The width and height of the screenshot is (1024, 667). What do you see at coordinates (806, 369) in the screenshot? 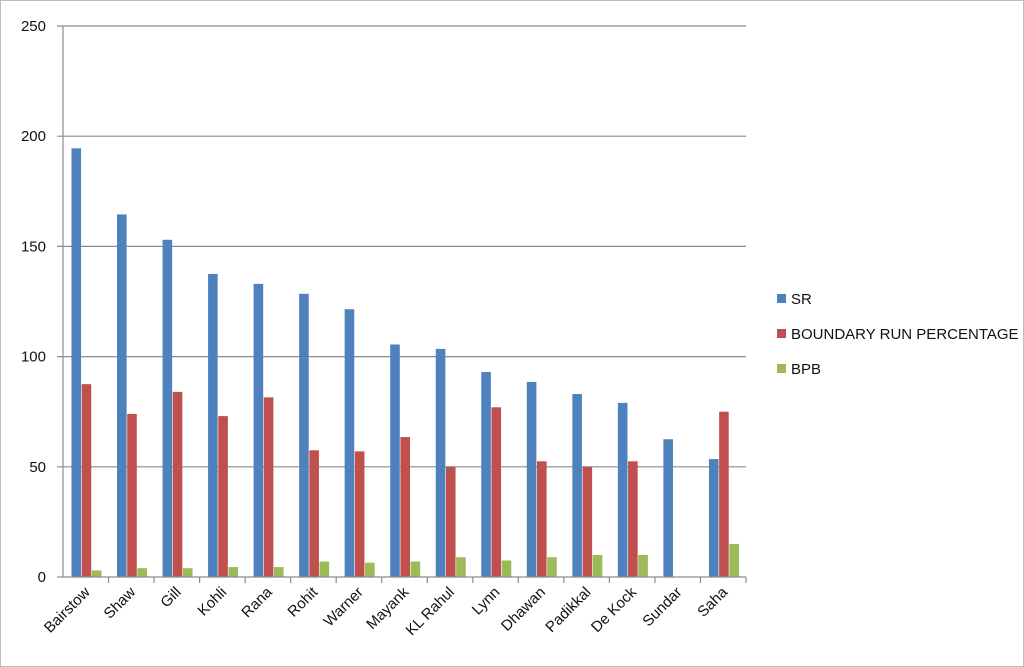
I see `legend-label: BPB` at bounding box center [806, 369].